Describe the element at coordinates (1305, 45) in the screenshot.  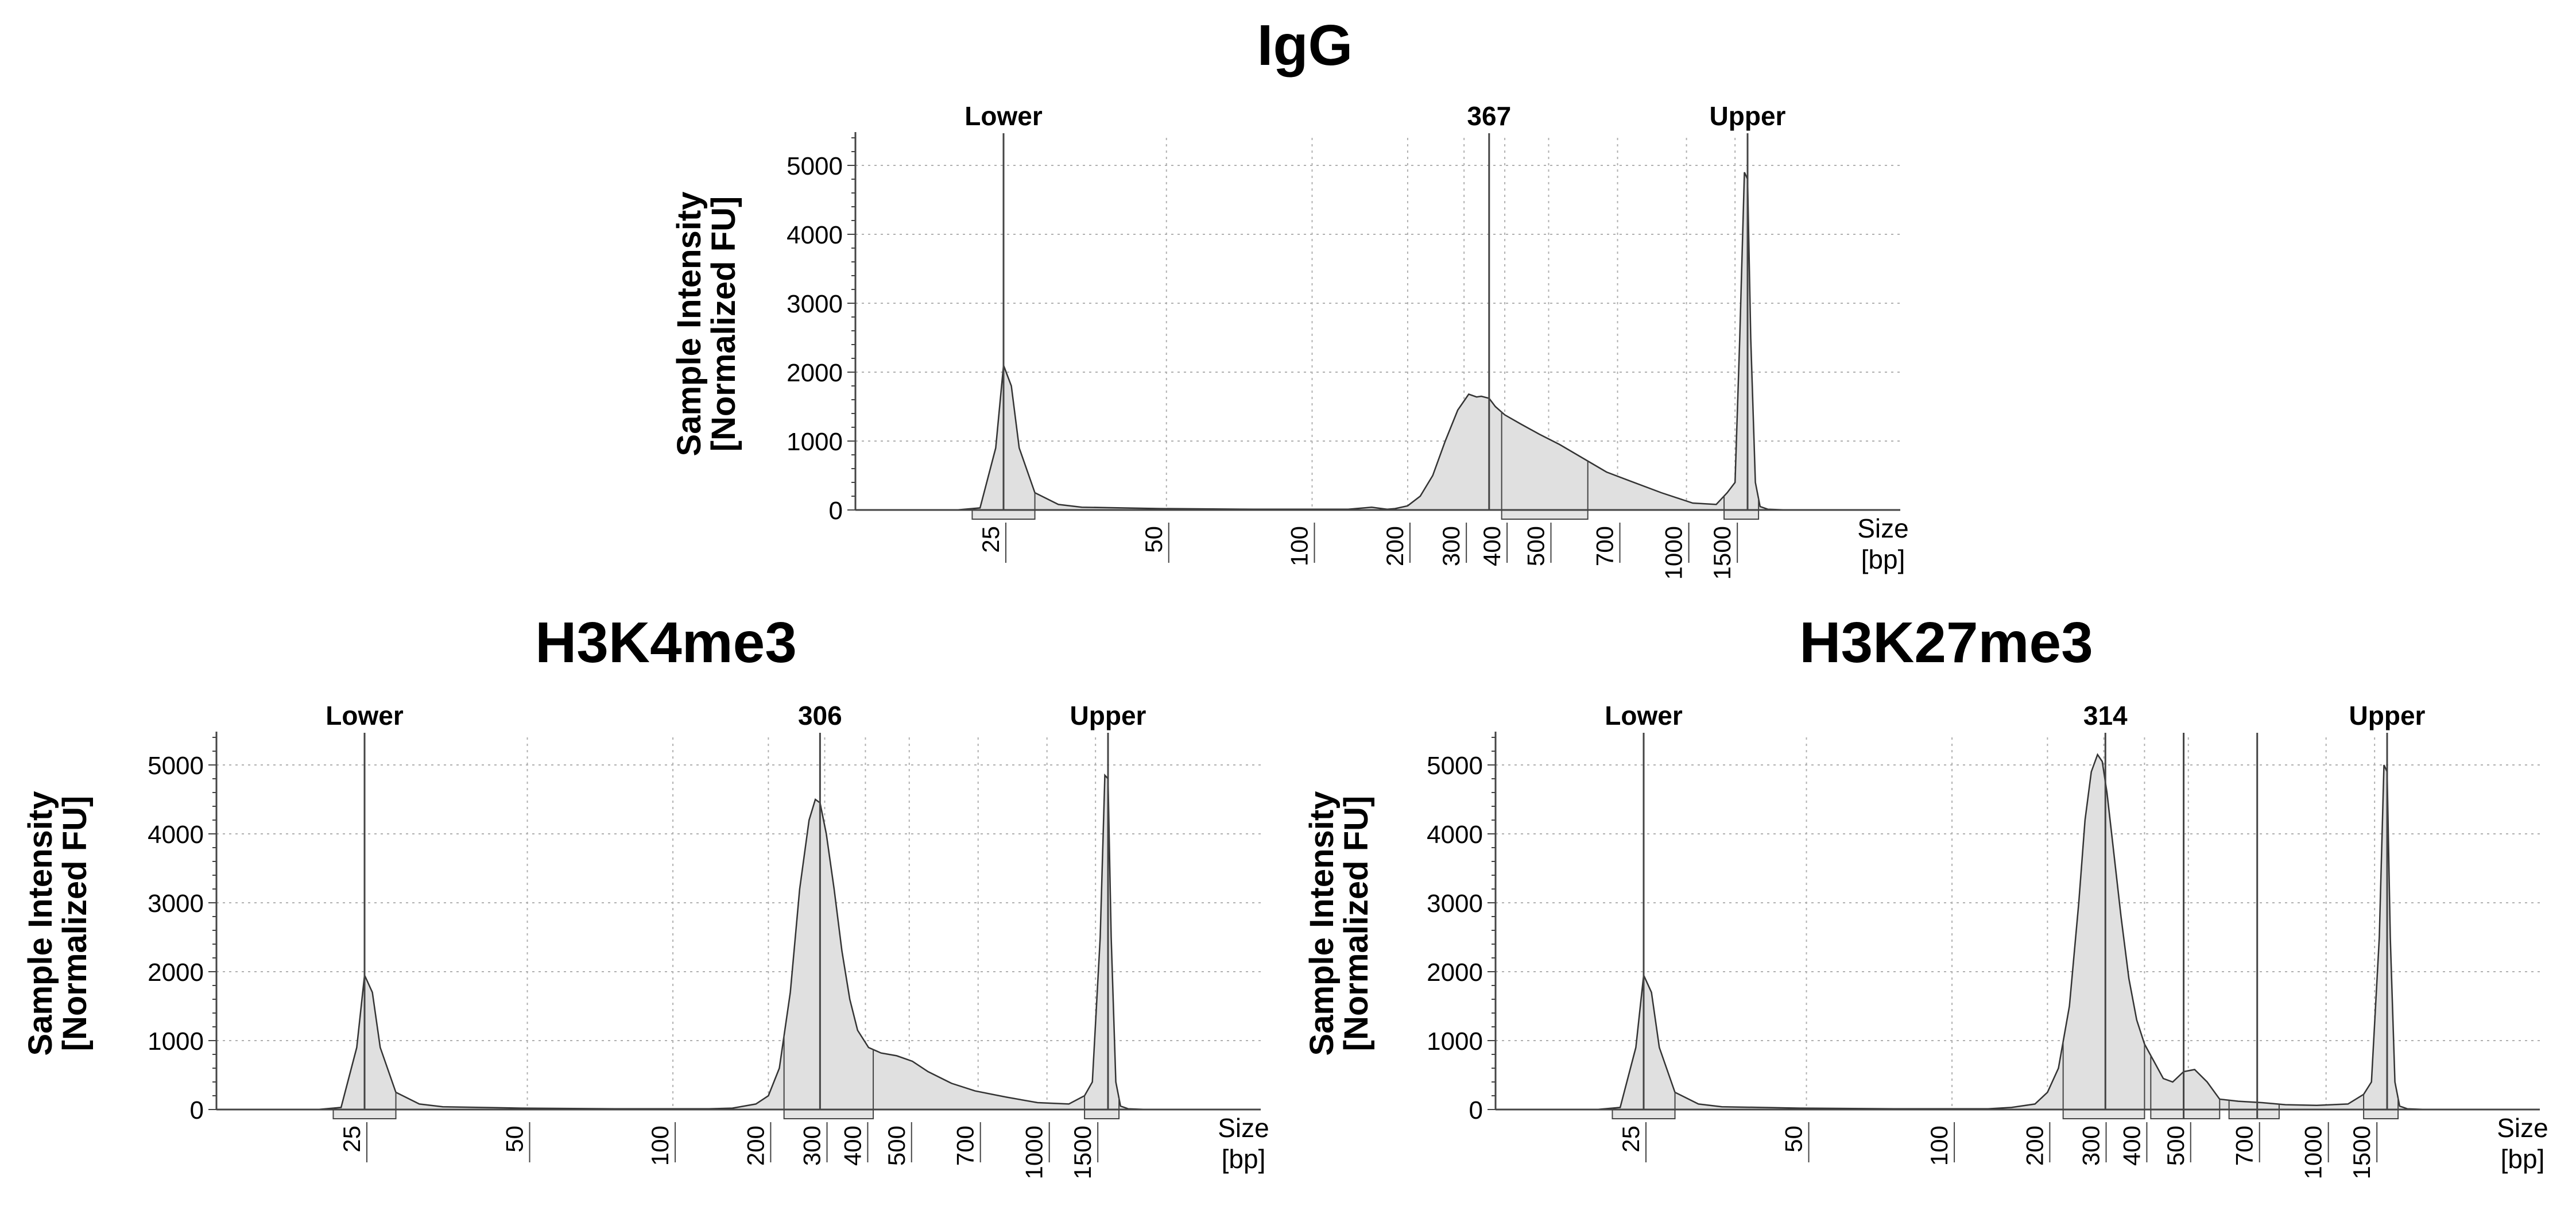
I see `chart-title-igg: IgG` at that location.